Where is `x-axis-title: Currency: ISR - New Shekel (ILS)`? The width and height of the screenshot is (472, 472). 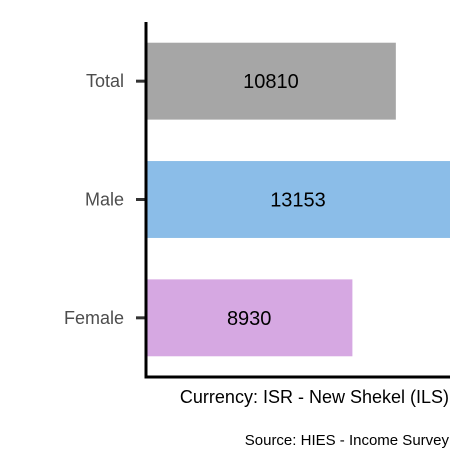 x-axis-title: Currency: ISR - New Shekel (ILS) is located at coordinates (314, 397).